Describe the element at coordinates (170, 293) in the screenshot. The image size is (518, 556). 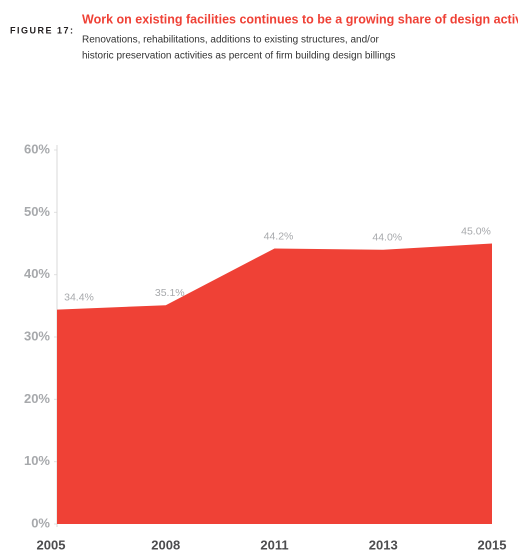
I see `data-label: 35.1%` at that location.